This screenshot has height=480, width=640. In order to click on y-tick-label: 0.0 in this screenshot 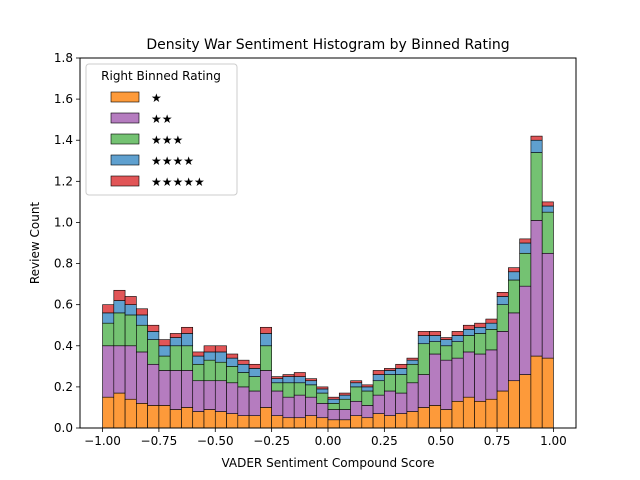, I will do `click(63, 428)`.